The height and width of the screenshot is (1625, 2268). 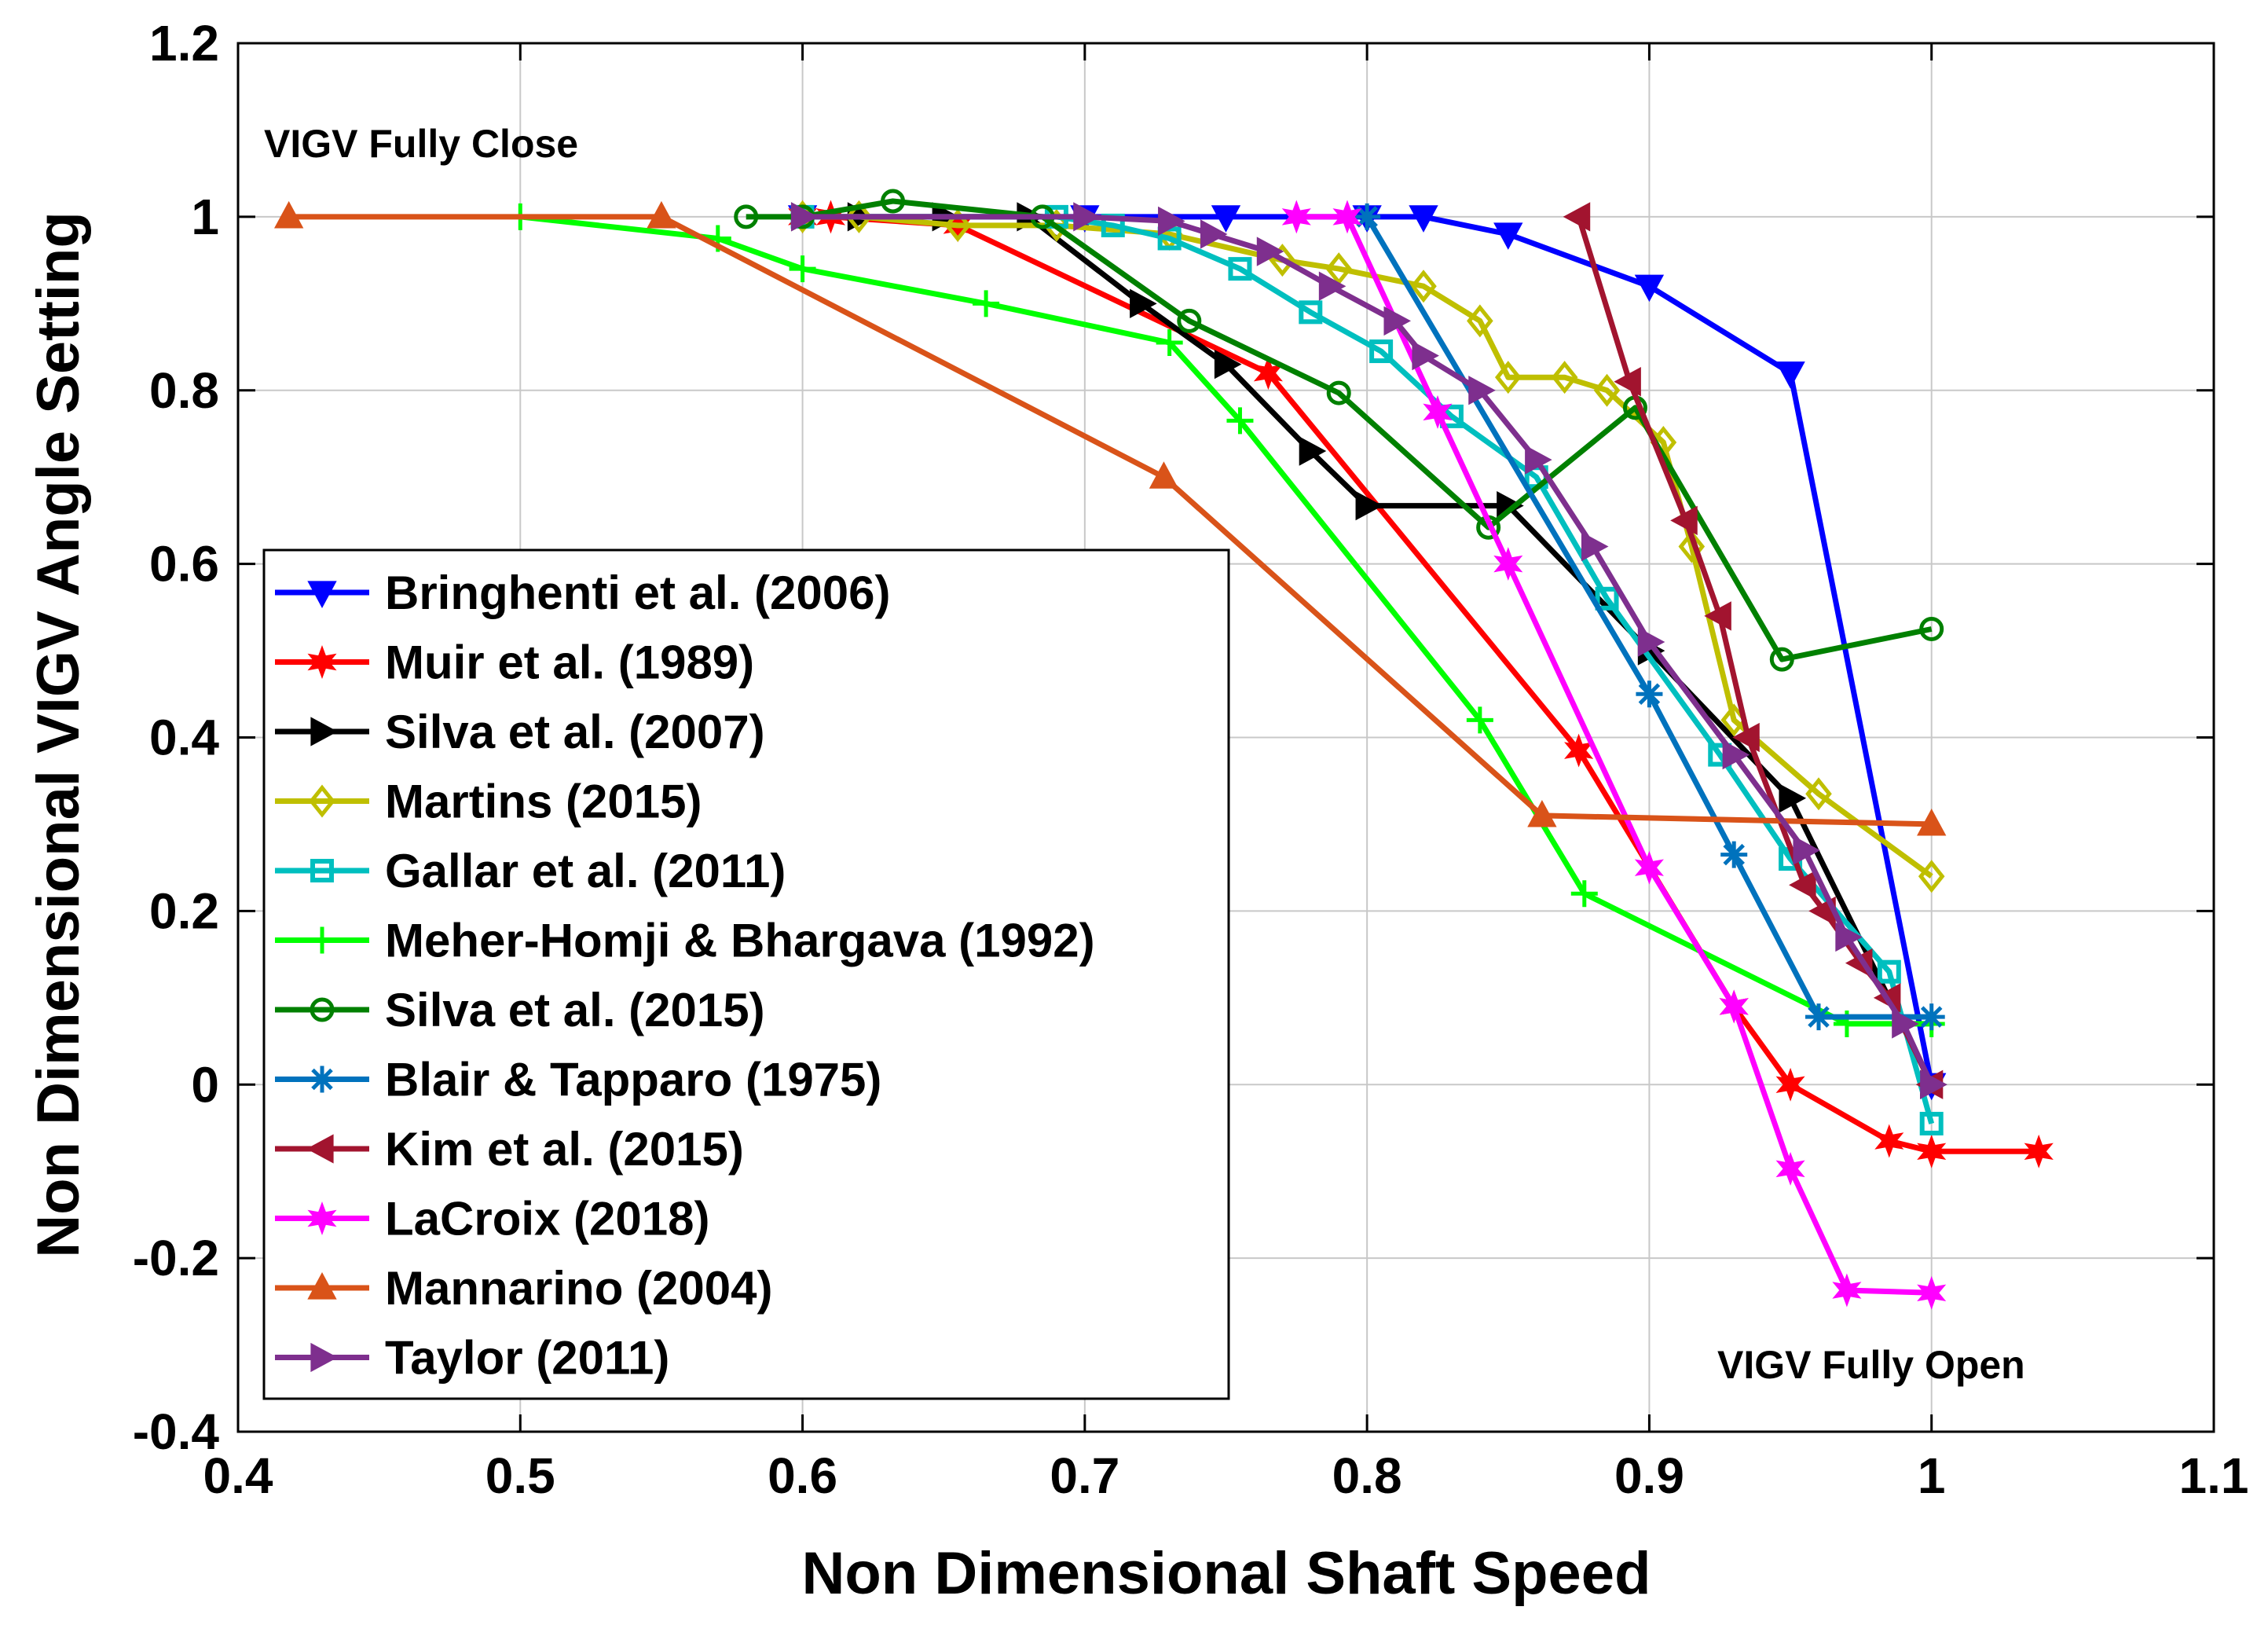 What do you see at coordinates (633, 1080) in the screenshot?
I see `legend-label: Blair & Tapparo (1975)` at bounding box center [633, 1080].